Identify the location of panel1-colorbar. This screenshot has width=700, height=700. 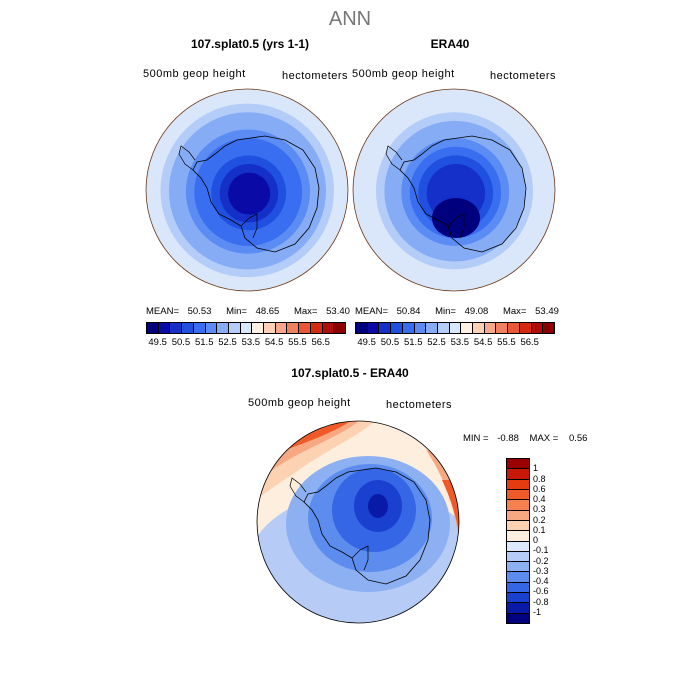
(246, 328).